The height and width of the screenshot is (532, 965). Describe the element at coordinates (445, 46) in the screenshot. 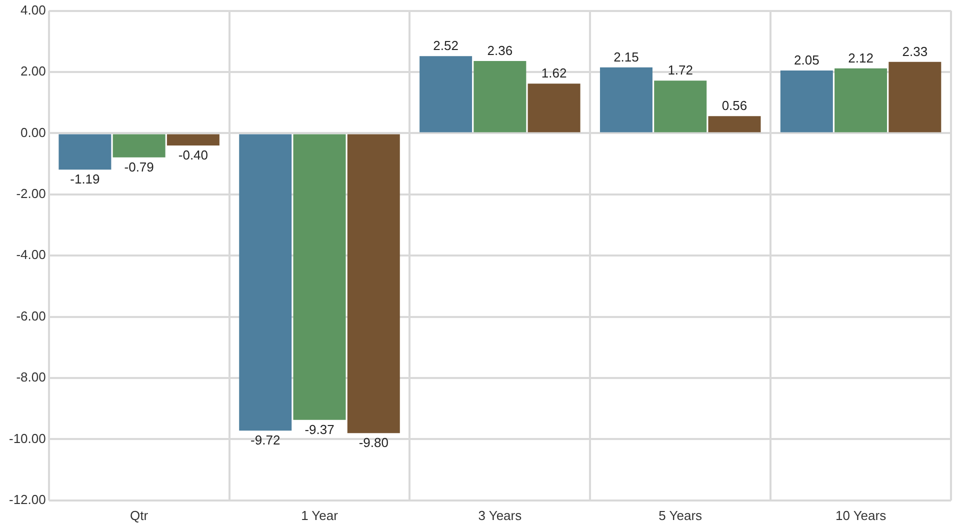

I see `data-label: 2.52` at that location.